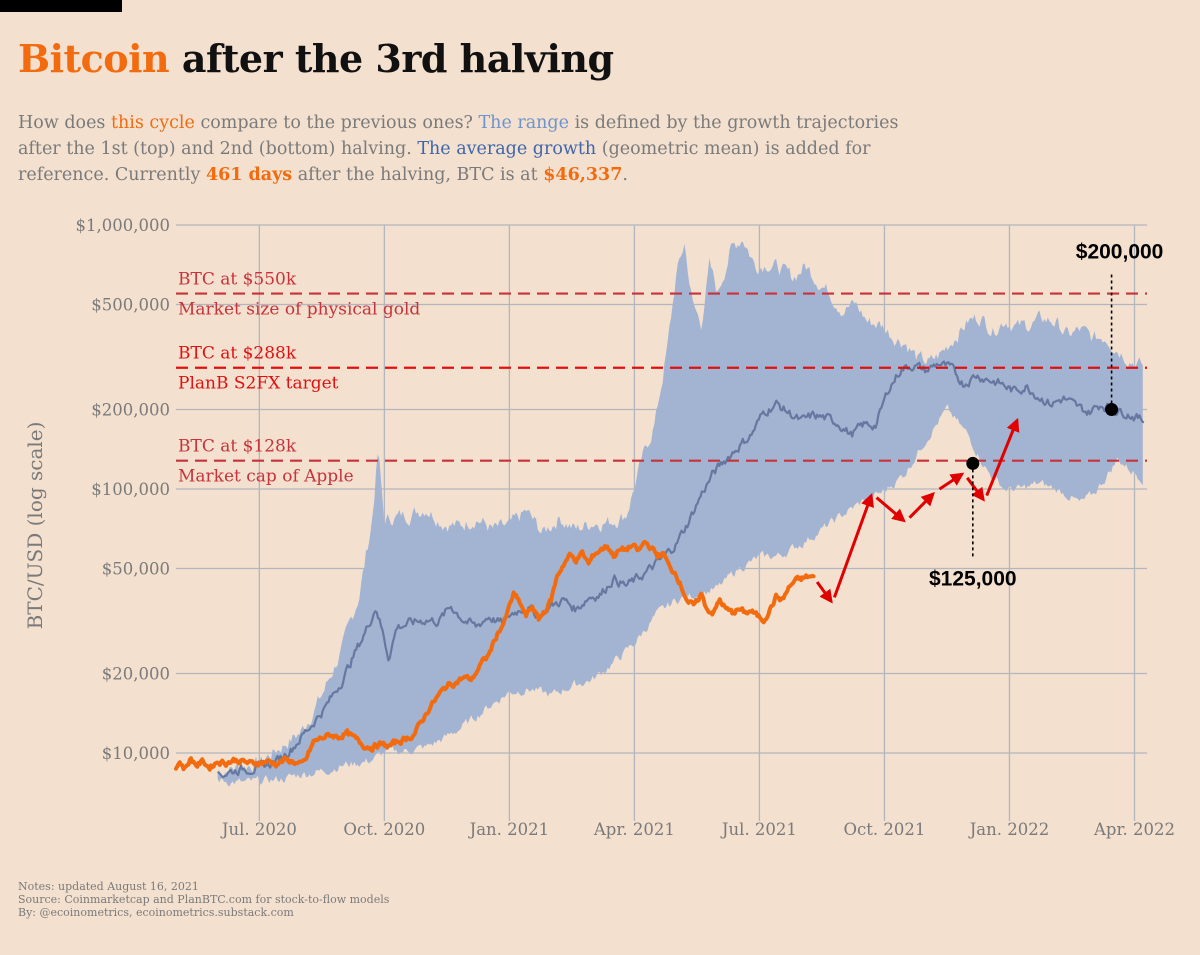  I want to click on subtitle-text-2: compare to the previous ones?, so click(336, 123).